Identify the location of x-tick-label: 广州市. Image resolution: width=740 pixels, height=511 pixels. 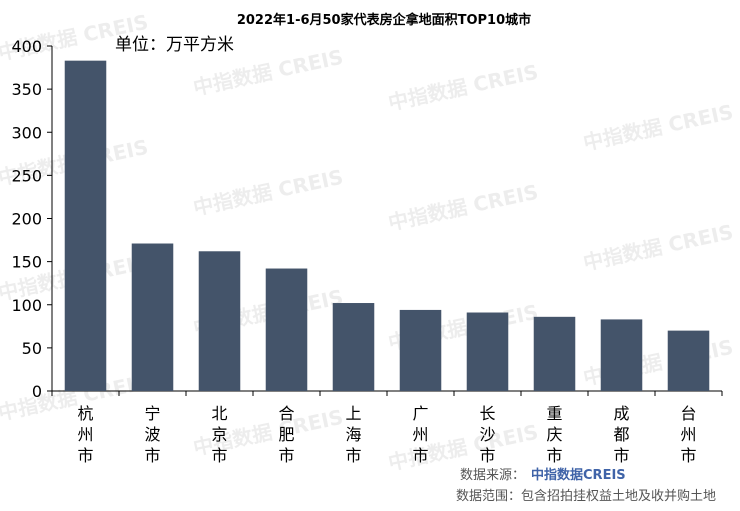
(420, 434).